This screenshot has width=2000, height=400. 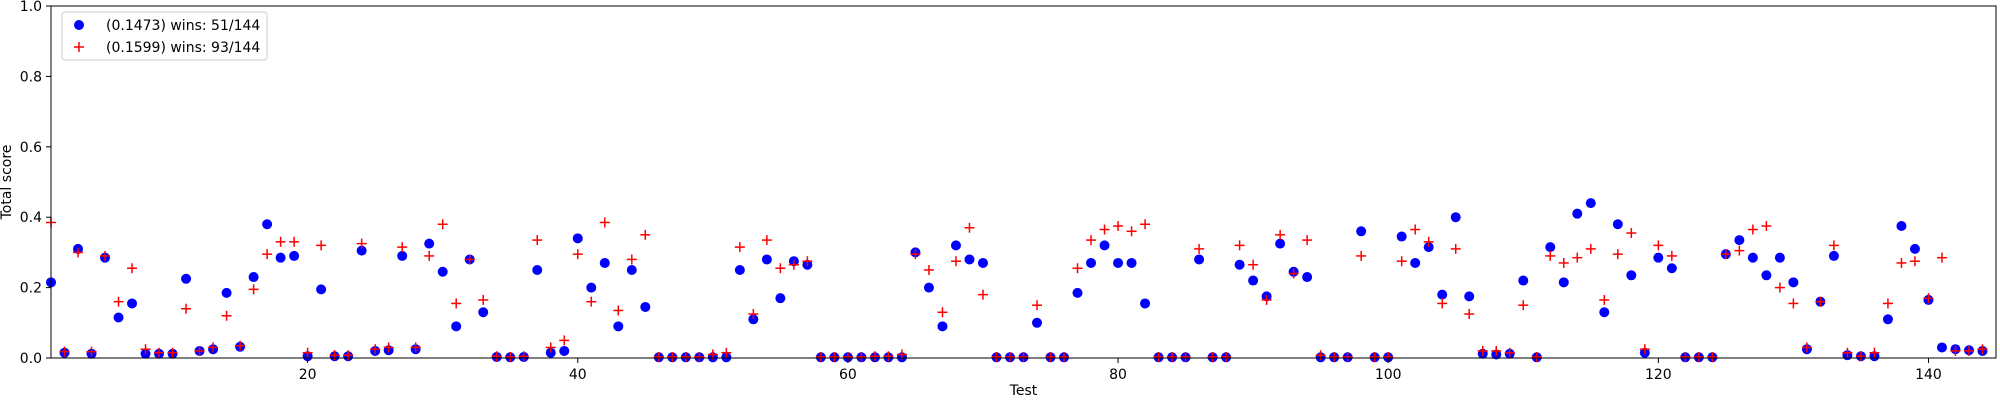 What do you see at coordinates (578, 375) in the screenshot?
I see `x-tick-label: 40` at bounding box center [578, 375].